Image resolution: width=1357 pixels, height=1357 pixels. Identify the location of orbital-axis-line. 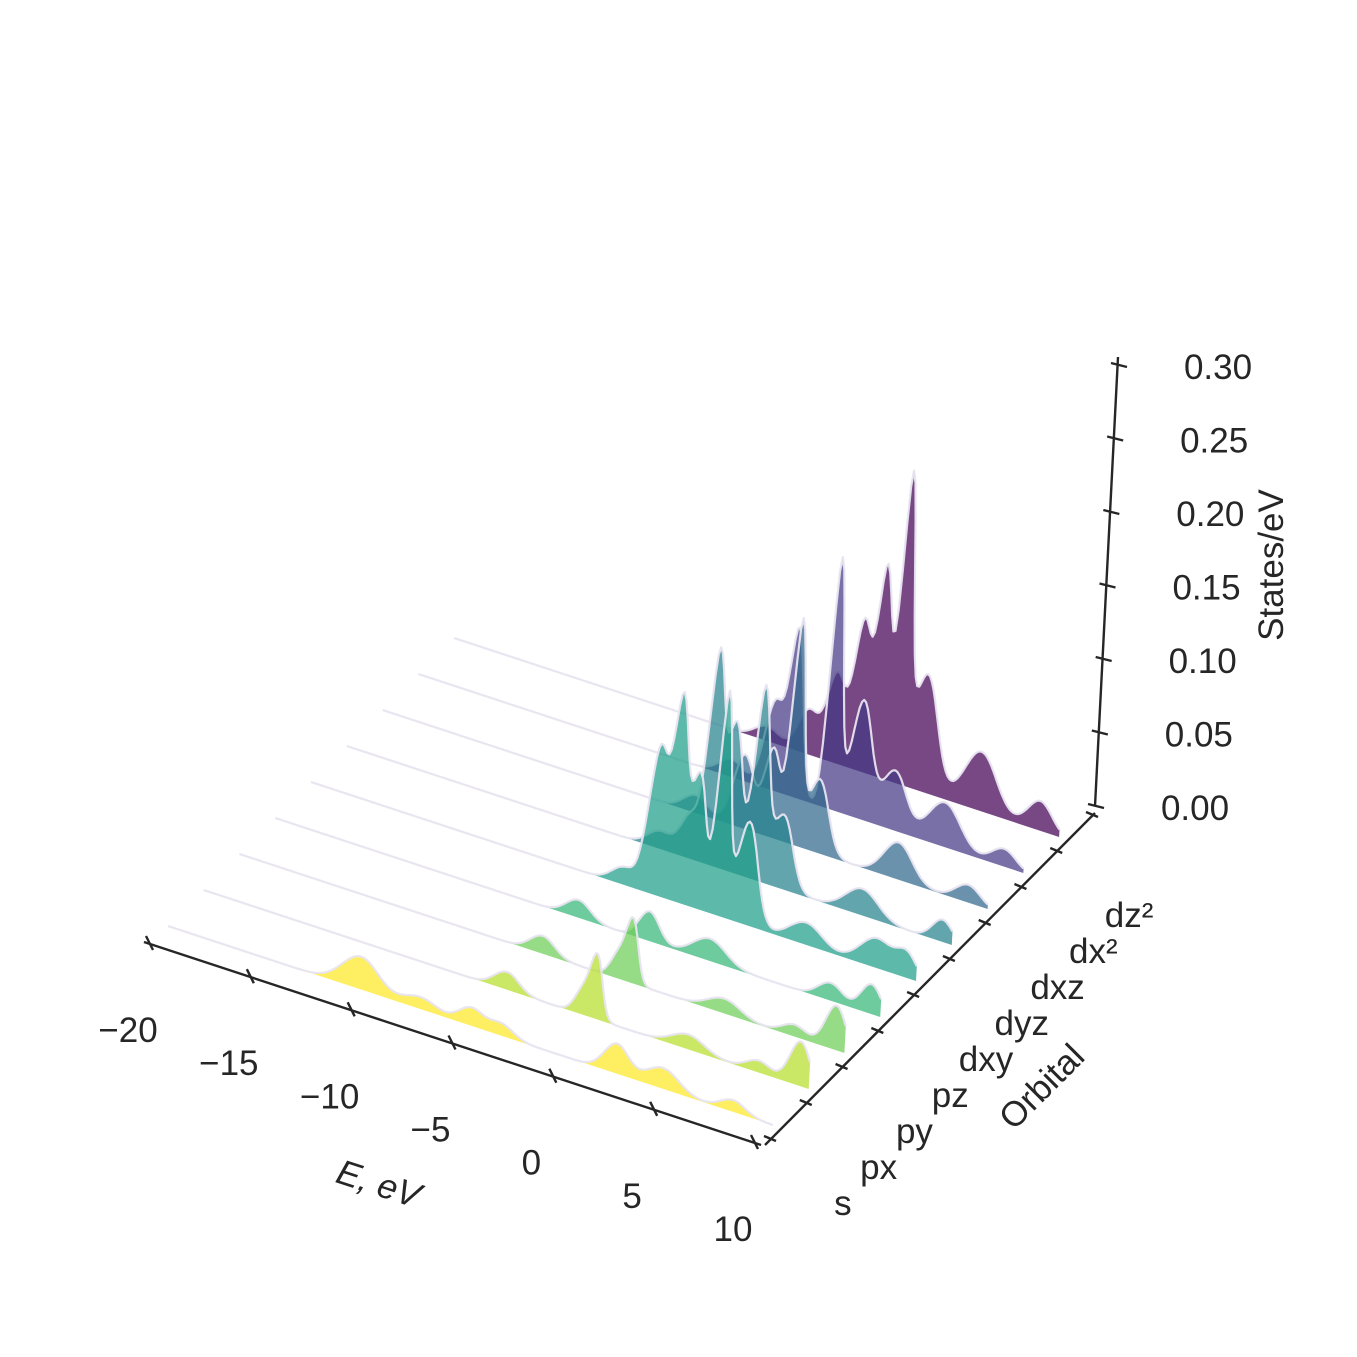
(930, 979).